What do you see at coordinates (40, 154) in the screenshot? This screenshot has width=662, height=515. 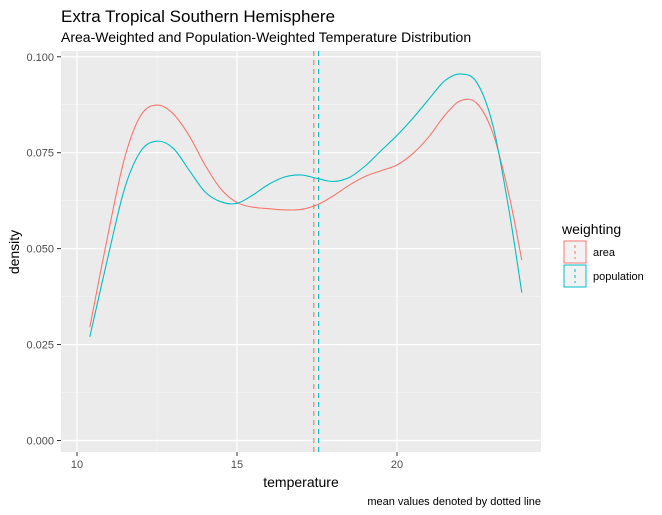 I see `y-tick-label: 0.075` at bounding box center [40, 154].